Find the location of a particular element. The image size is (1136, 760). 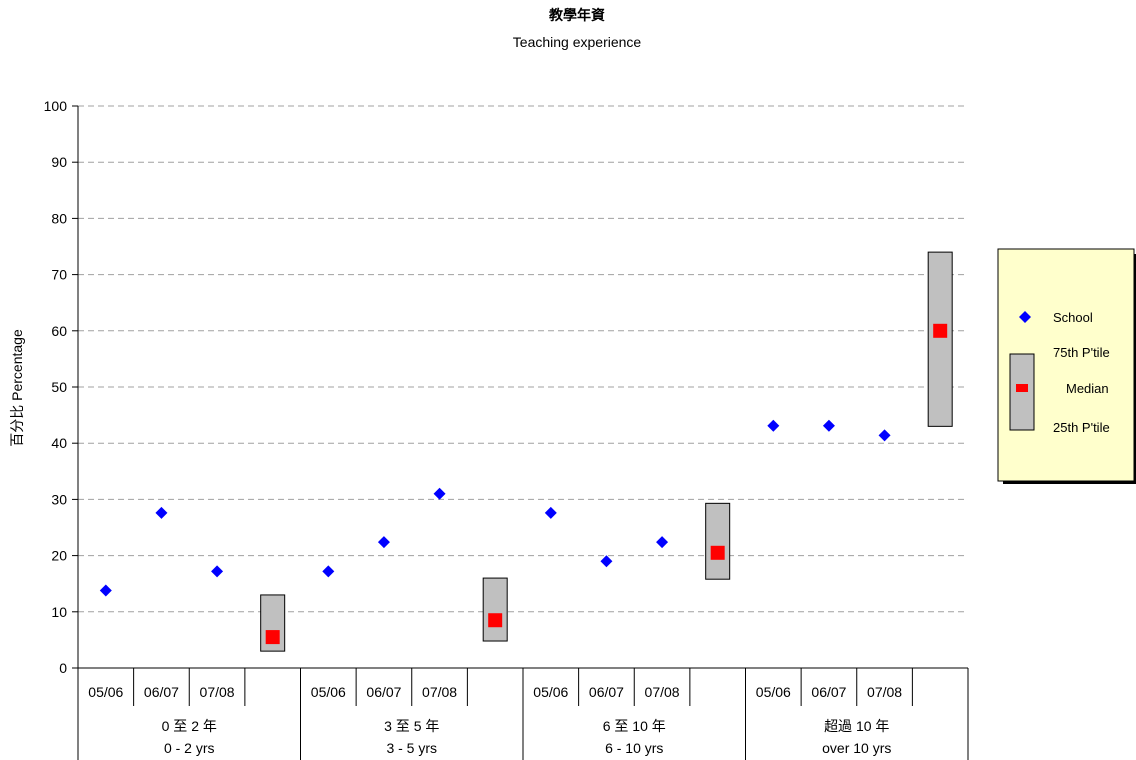

y-tick-label: 90 is located at coordinates (59, 162).